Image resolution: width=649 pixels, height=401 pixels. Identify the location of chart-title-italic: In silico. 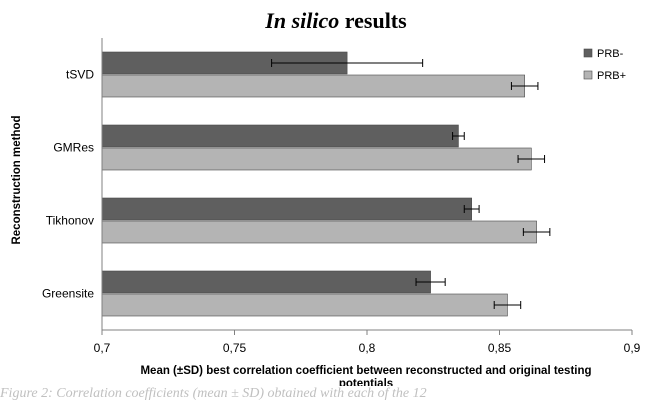
(301, 20).